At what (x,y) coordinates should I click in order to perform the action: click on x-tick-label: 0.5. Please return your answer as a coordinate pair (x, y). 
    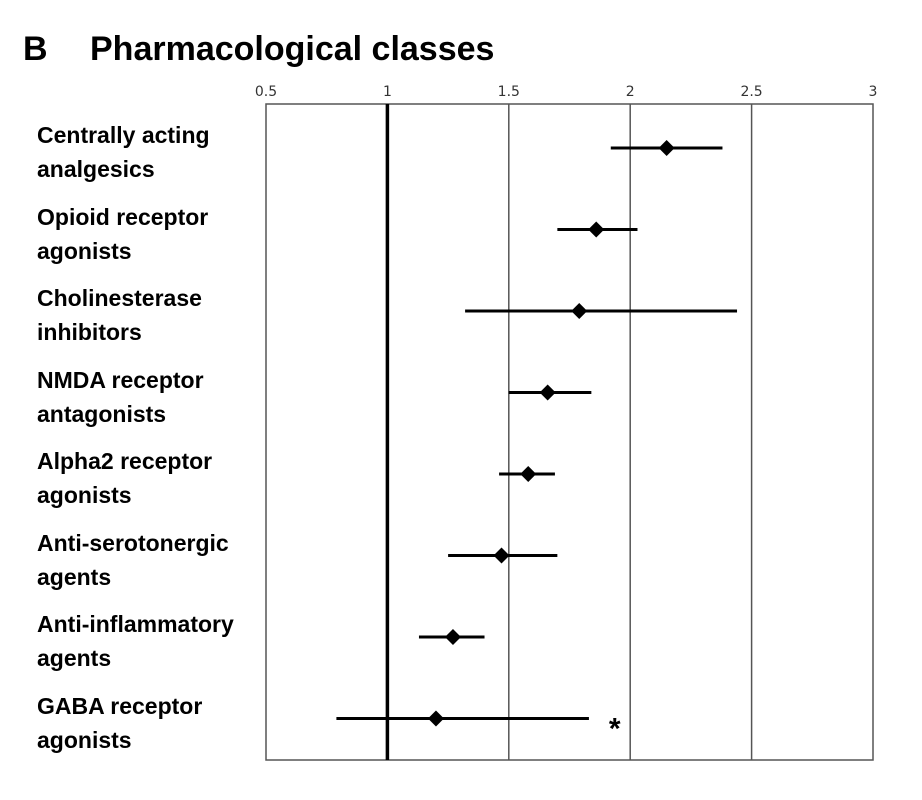
    Looking at the image, I should click on (266, 92).